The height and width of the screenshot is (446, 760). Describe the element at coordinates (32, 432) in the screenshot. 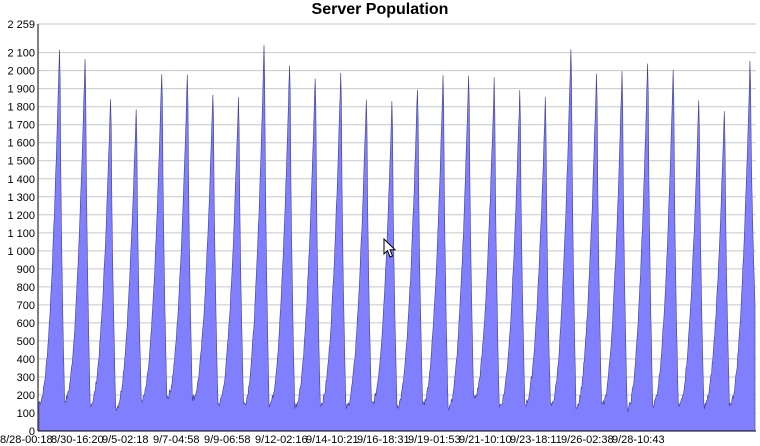

I see `y-tick-label: 0` at that location.